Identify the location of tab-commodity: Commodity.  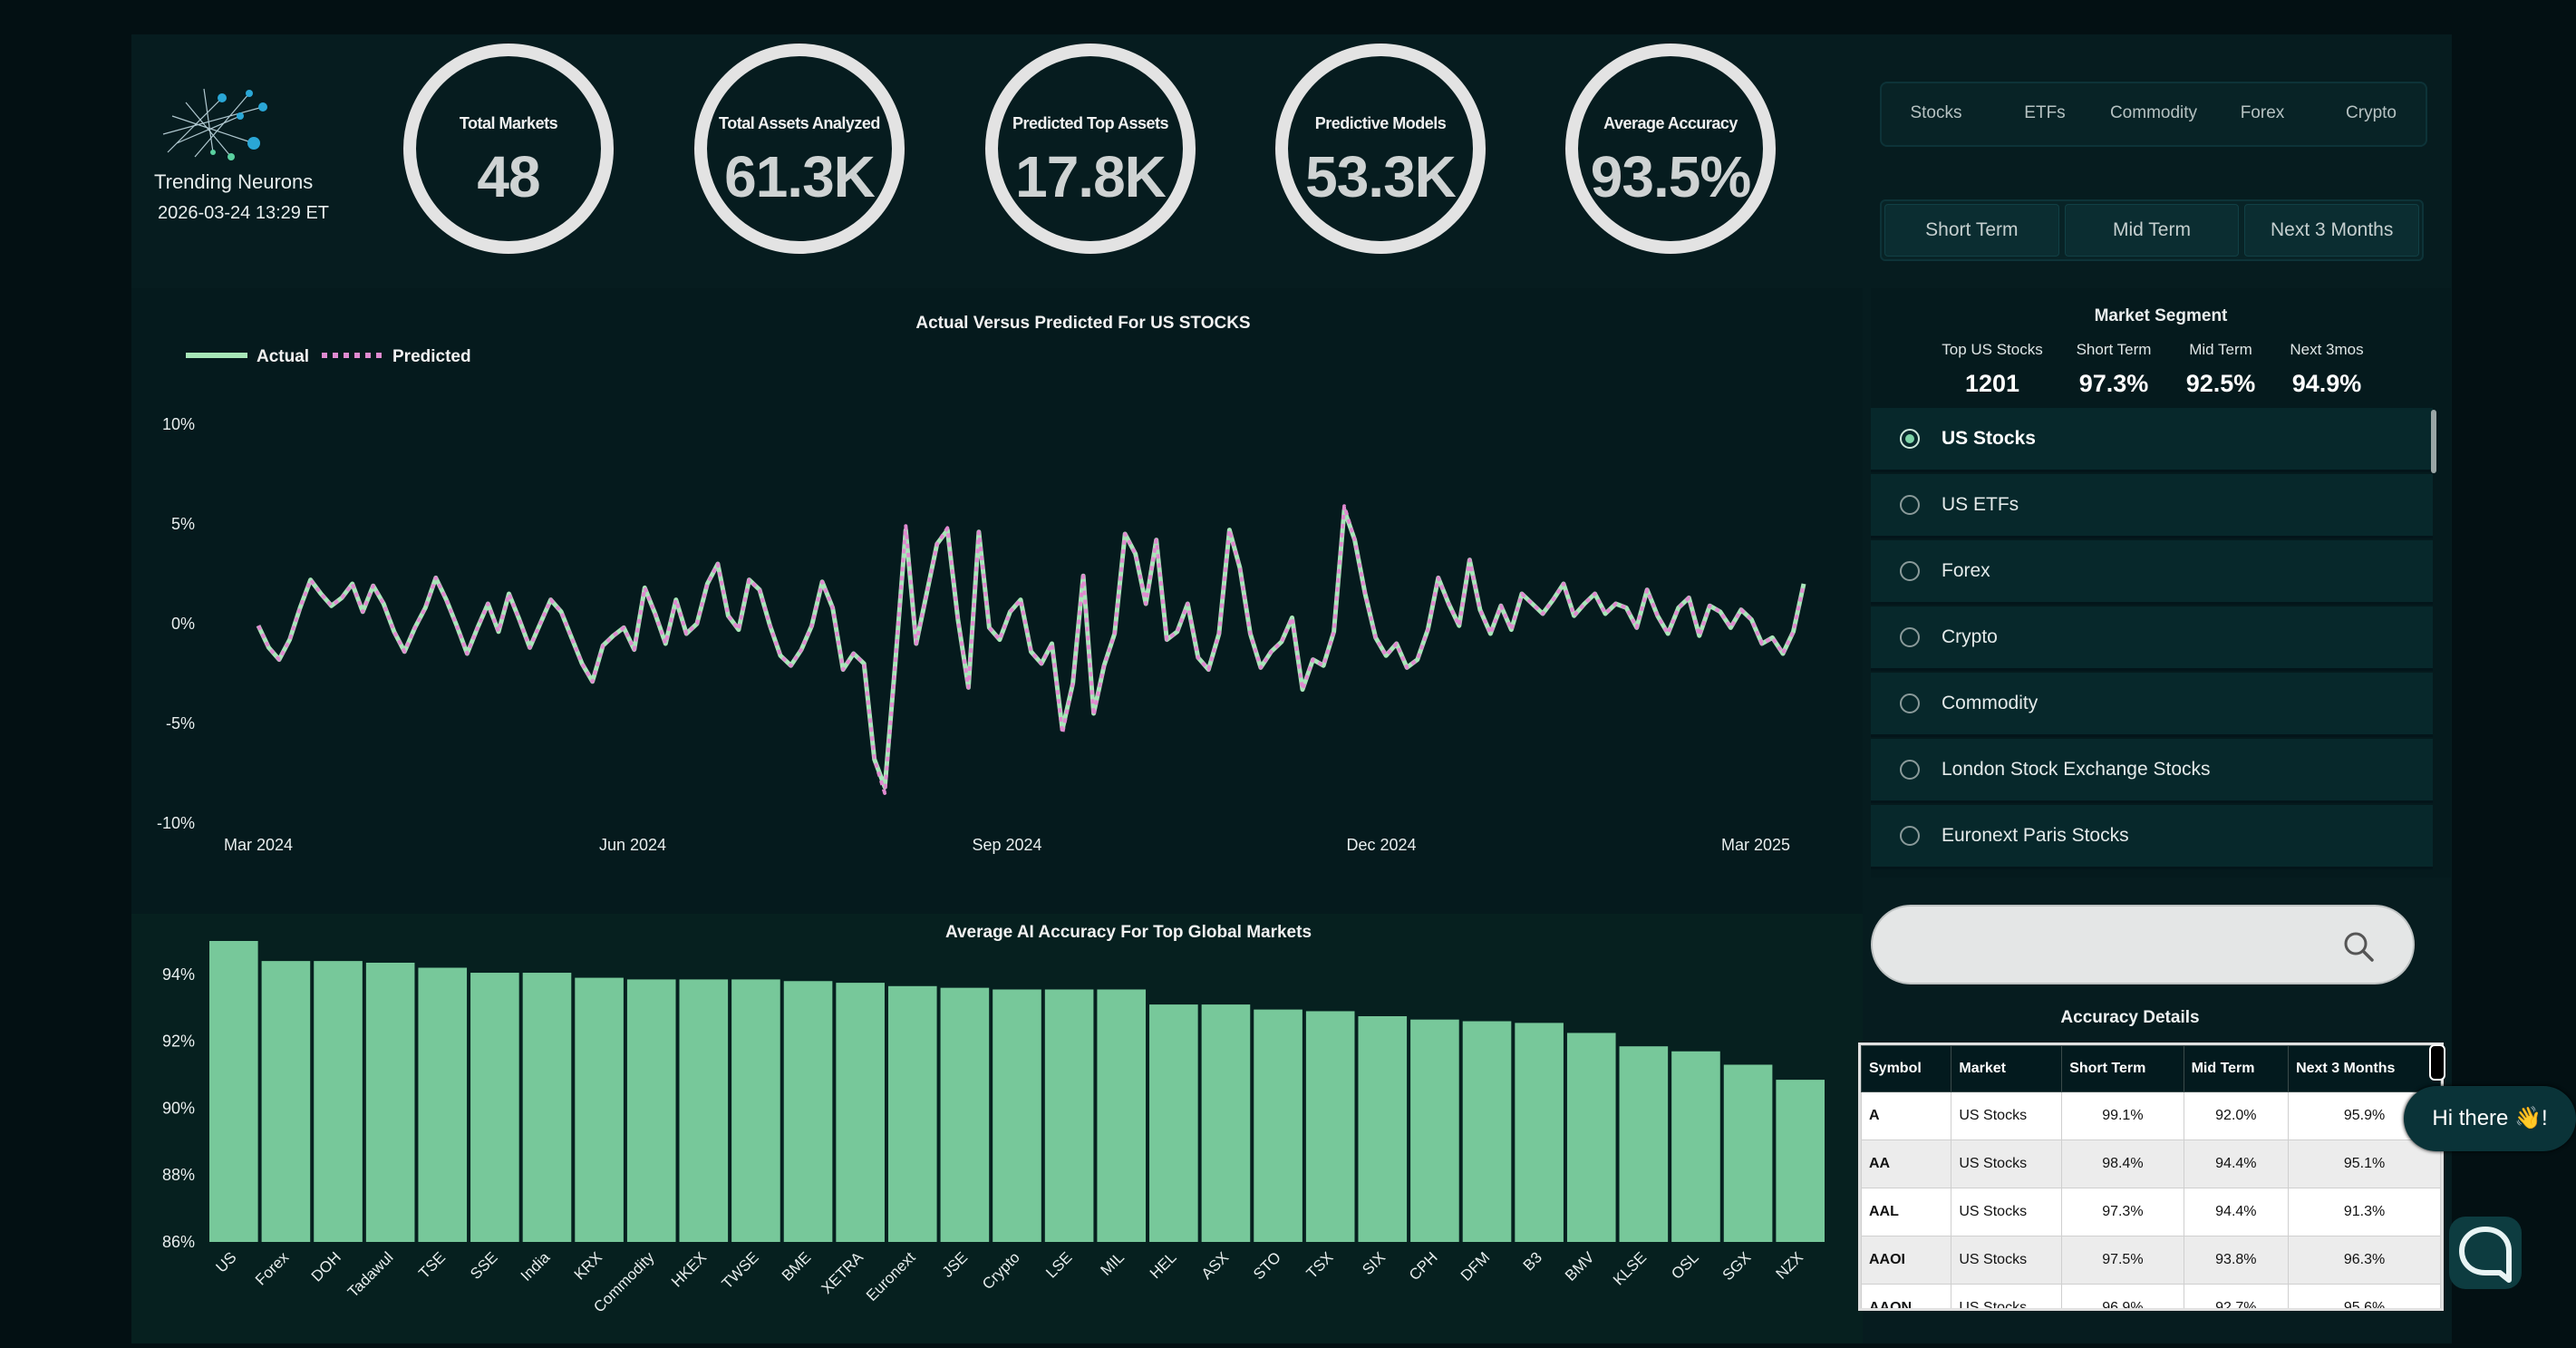
(2153, 112).